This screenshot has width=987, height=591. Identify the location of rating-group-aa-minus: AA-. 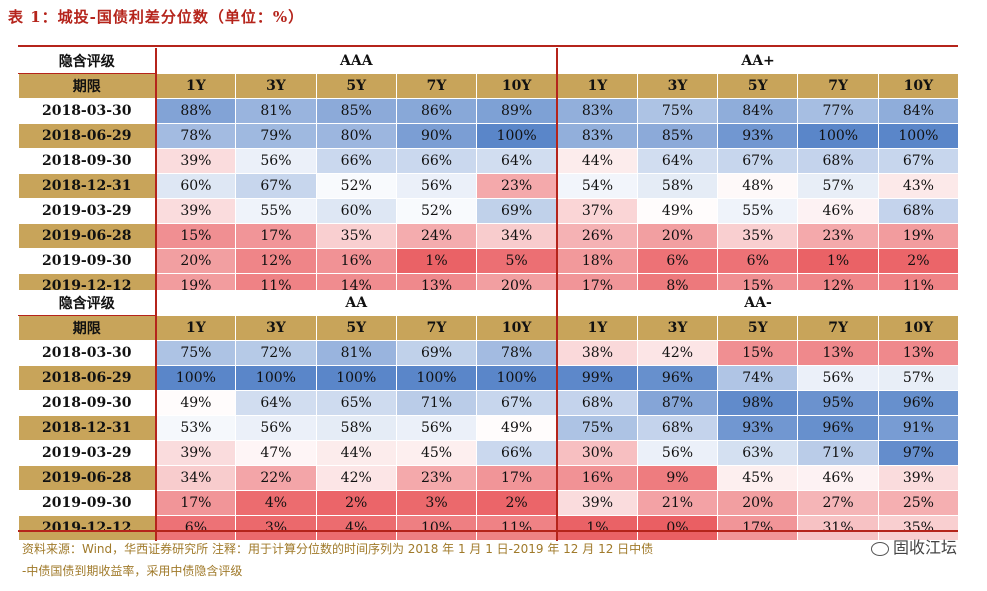
(758, 303).